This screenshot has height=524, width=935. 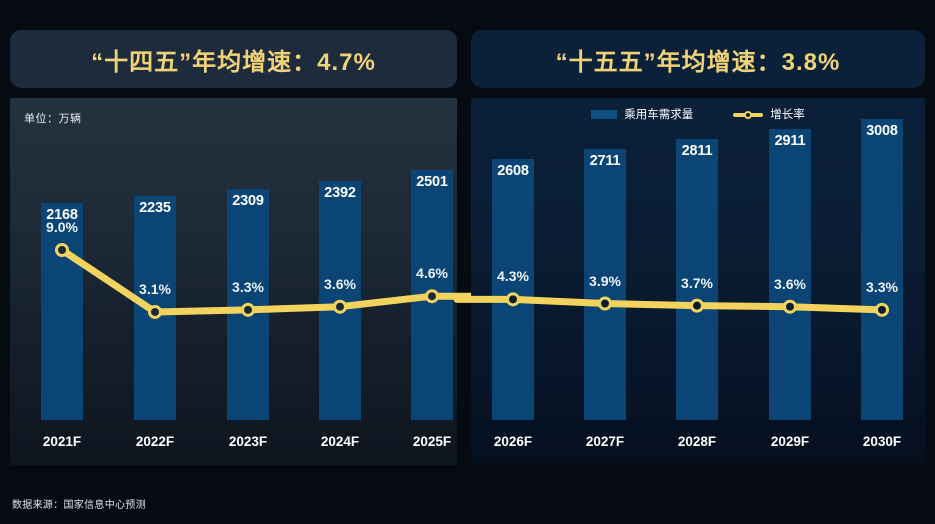 I want to click on line-marker-2021F, so click(x=62, y=250).